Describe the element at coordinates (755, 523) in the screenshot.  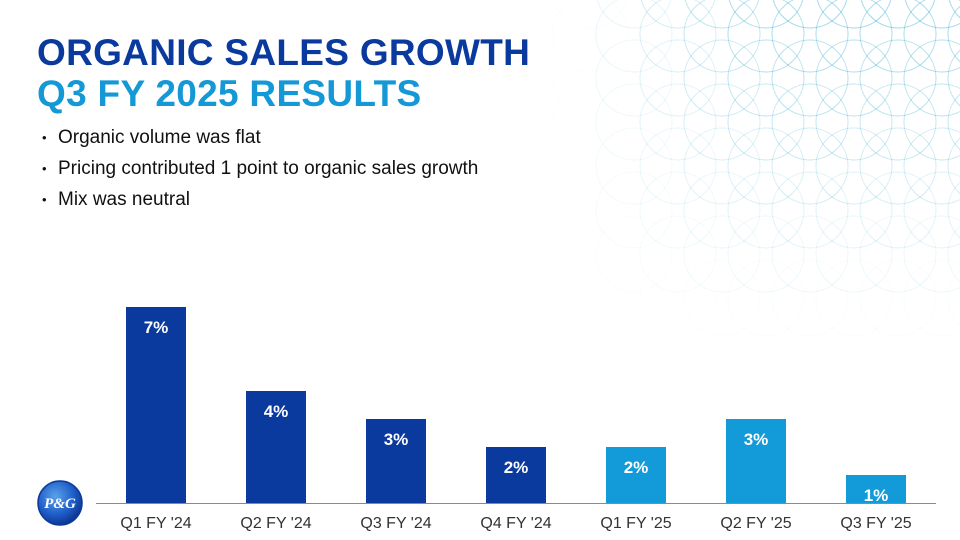
I see `x-tick-label: Q2 FY '25` at that location.